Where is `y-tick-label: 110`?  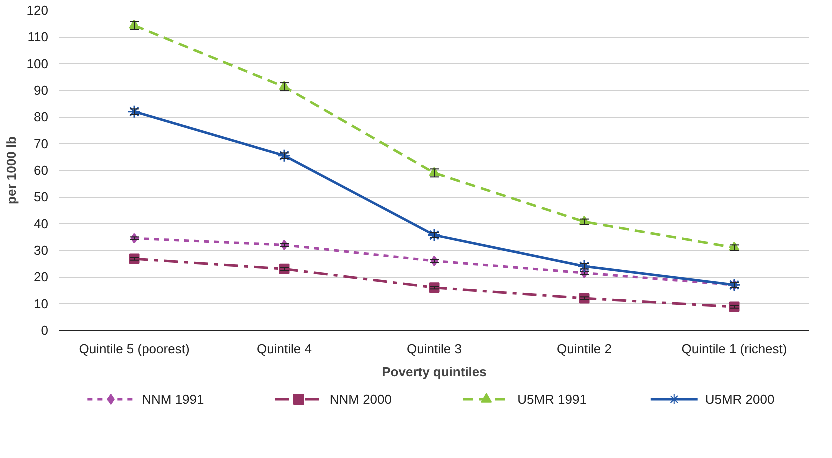 y-tick-label: 110 is located at coordinates (38, 37).